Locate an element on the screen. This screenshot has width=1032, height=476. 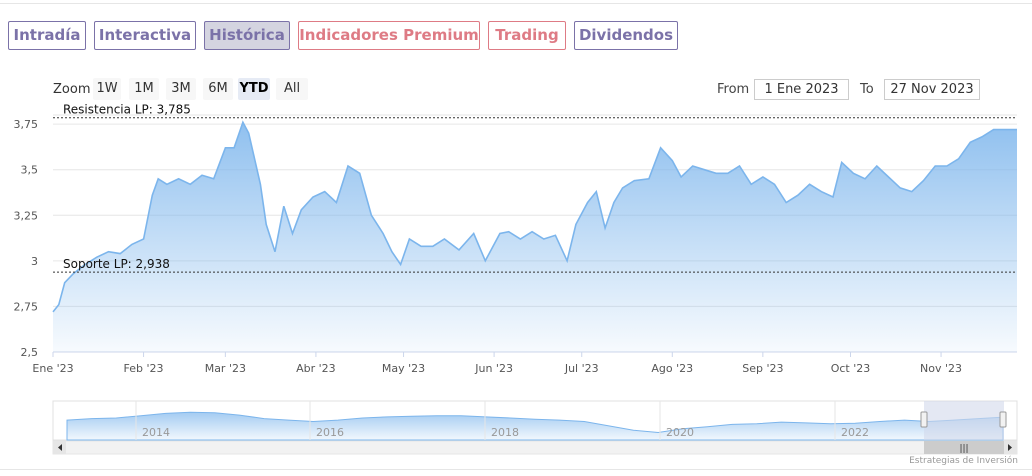
x-tick-label: May '23 is located at coordinates (403, 368).